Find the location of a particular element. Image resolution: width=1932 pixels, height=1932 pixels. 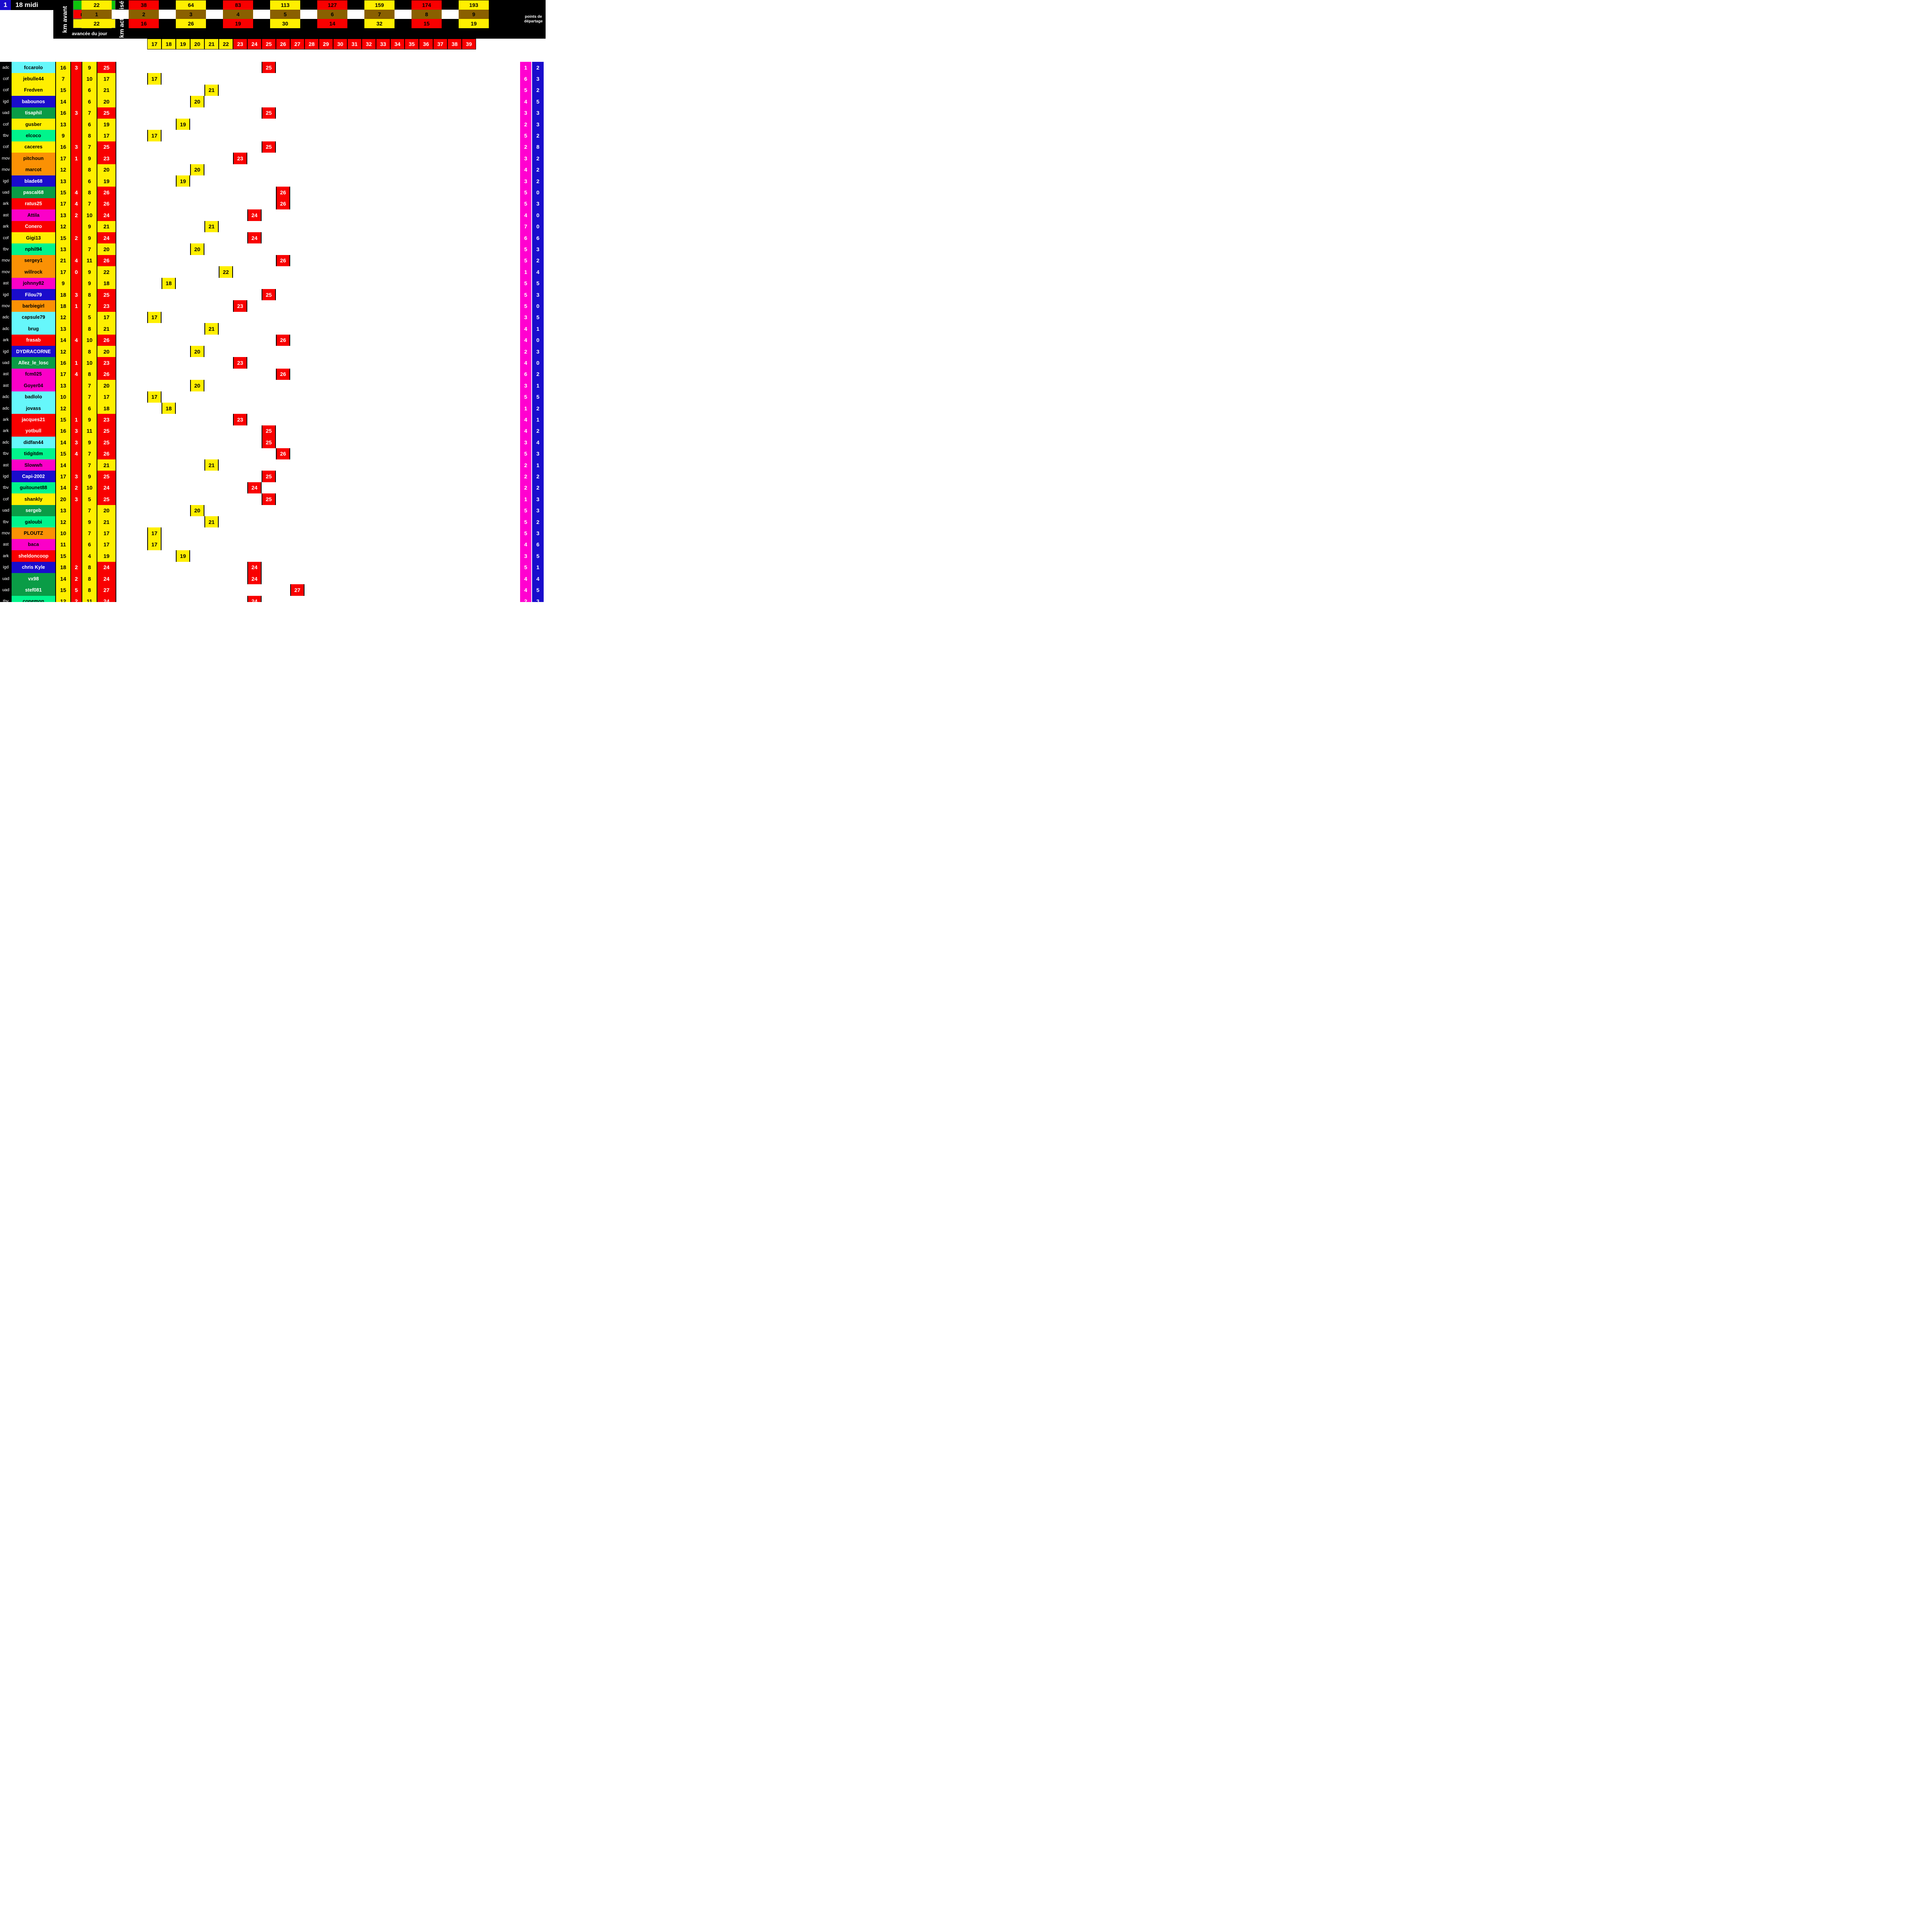

scale-cell-31: 31 is located at coordinates (355, 44).